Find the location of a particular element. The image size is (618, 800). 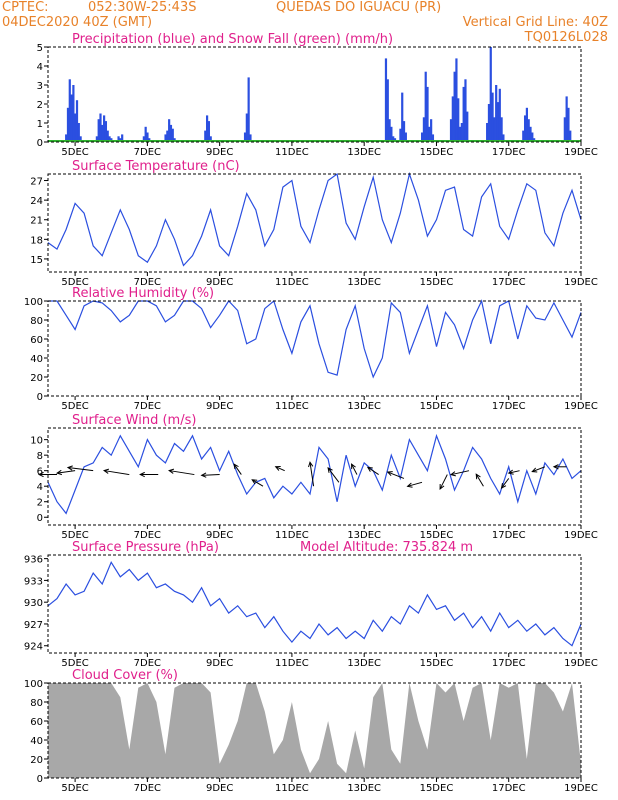

header-location: QUEDAS DO IGUACU (PR) is located at coordinates (359, 7).